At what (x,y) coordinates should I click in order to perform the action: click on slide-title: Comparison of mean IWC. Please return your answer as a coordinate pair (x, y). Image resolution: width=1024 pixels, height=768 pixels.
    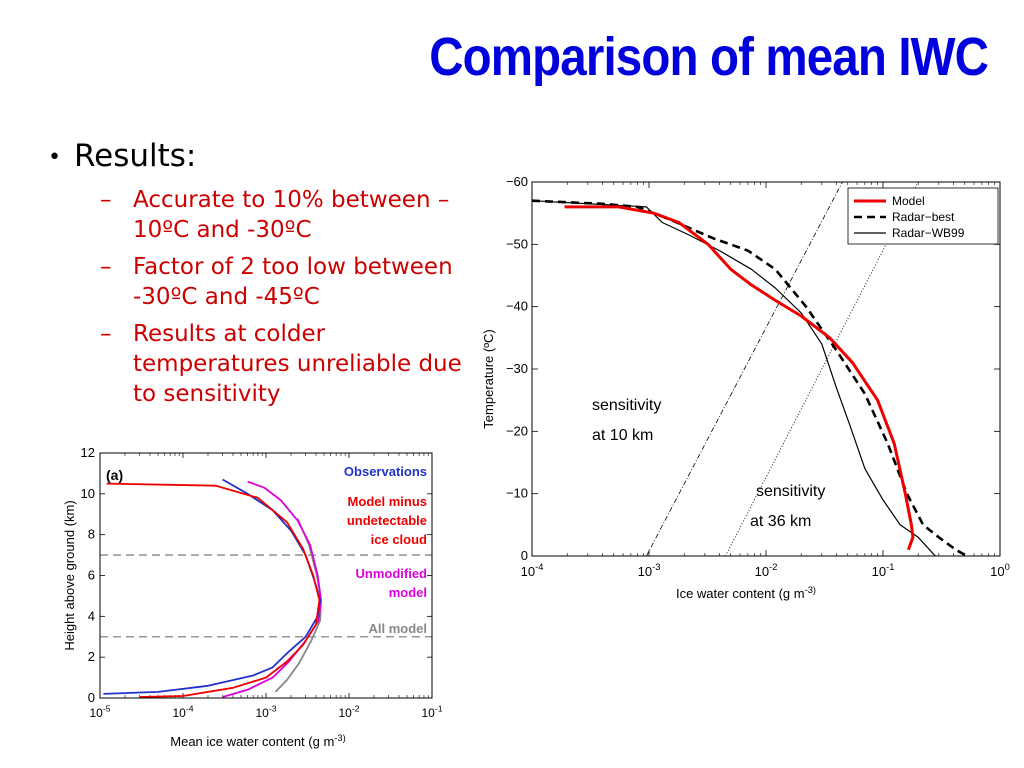
    Looking at the image, I should click on (709, 57).